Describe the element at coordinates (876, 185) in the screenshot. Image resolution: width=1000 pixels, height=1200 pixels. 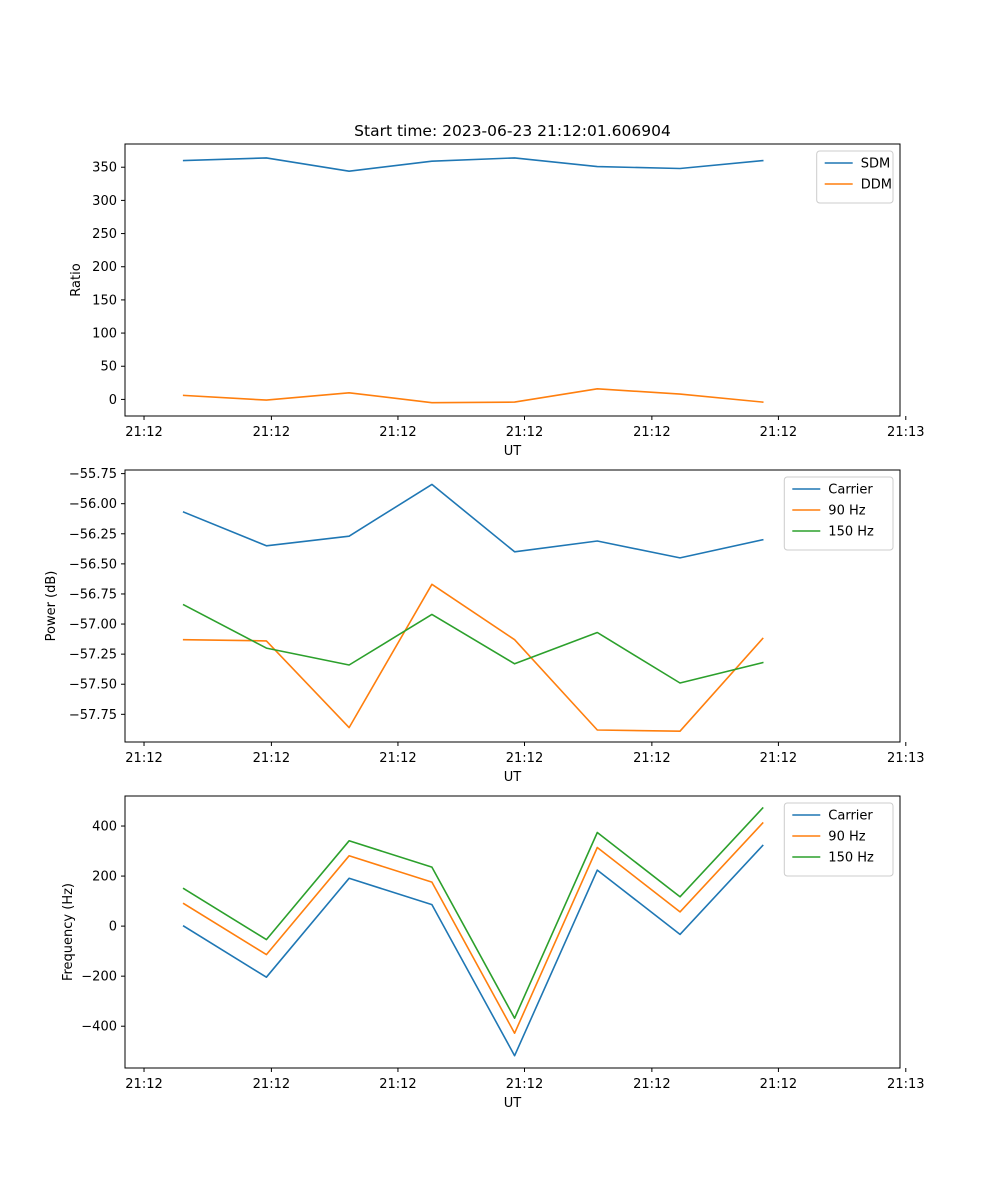
I see `legend-entry: DDM` at that location.